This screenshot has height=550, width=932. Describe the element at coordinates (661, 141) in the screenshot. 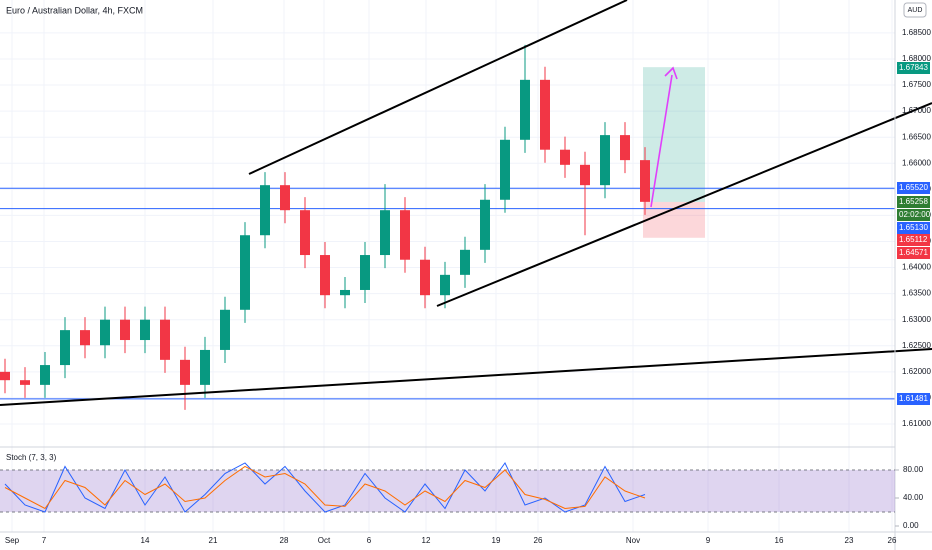

I see `arrow` at that location.